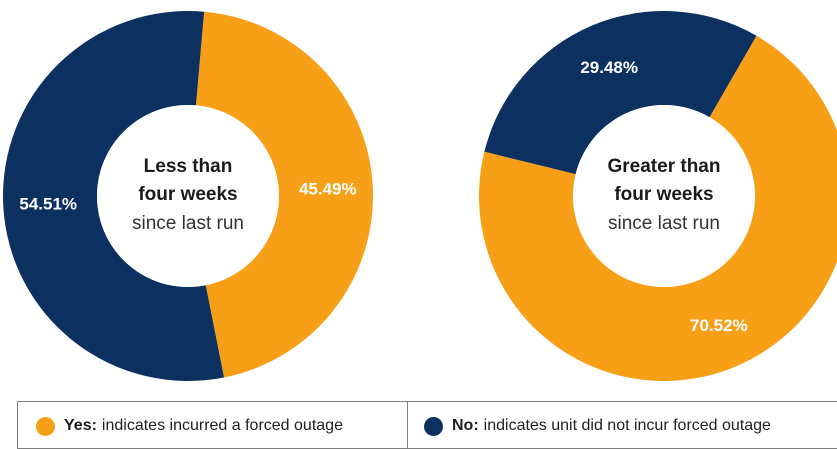 This screenshot has width=837, height=449. I want to click on slice-label-yes: 45.49%, so click(328, 188).